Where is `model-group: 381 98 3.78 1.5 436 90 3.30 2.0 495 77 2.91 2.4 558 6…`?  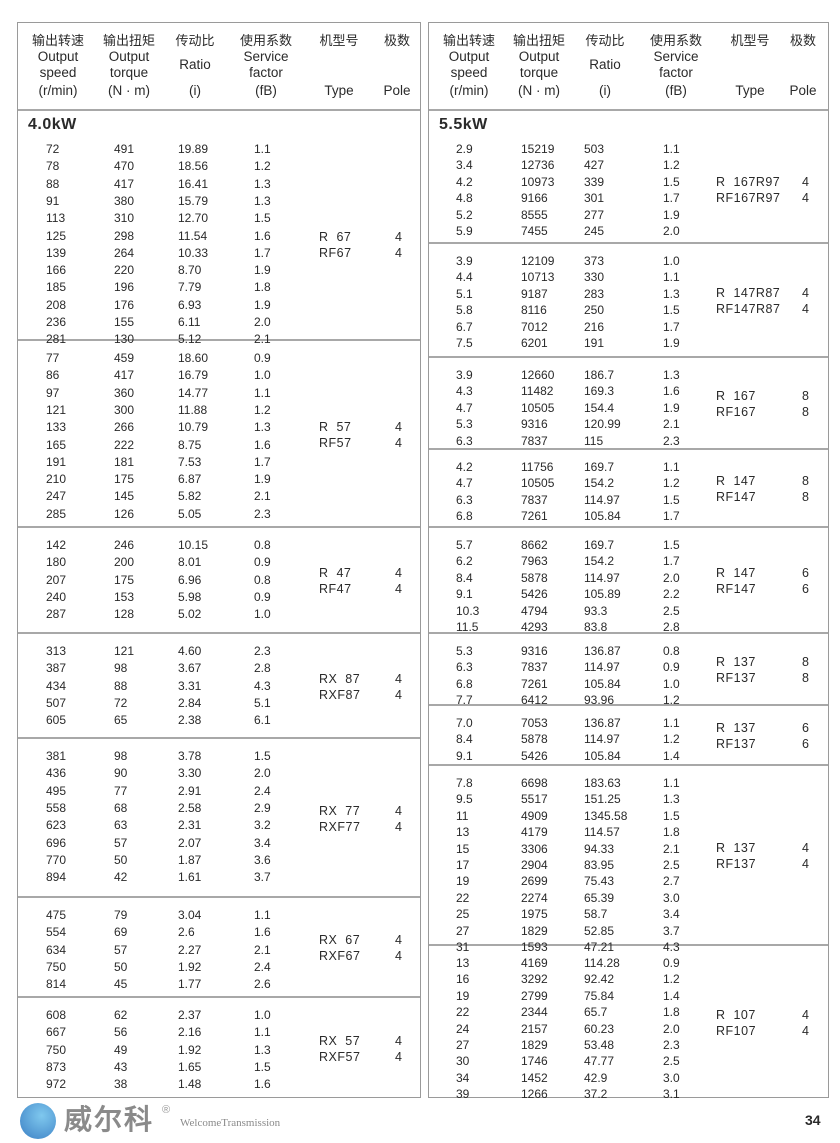
model-group: 381 98 3.78 1.5 436 90 3.30 2.0 495 77 2.91 2.4 558 6… is located at coordinates (219, 818).